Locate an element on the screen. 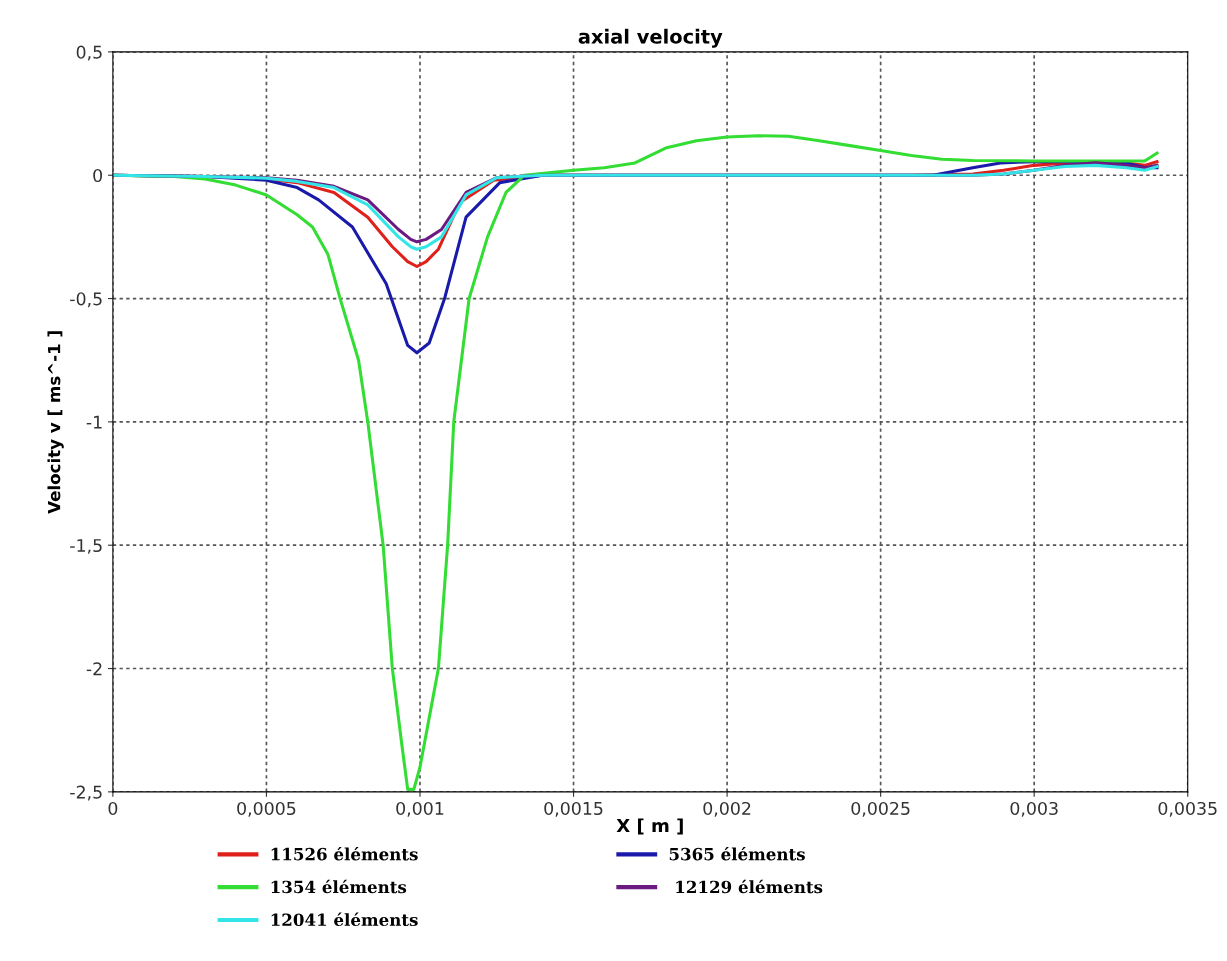 The image size is (1227, 961). legend-label: 12129 éléments is located at coordinates (749, 886).